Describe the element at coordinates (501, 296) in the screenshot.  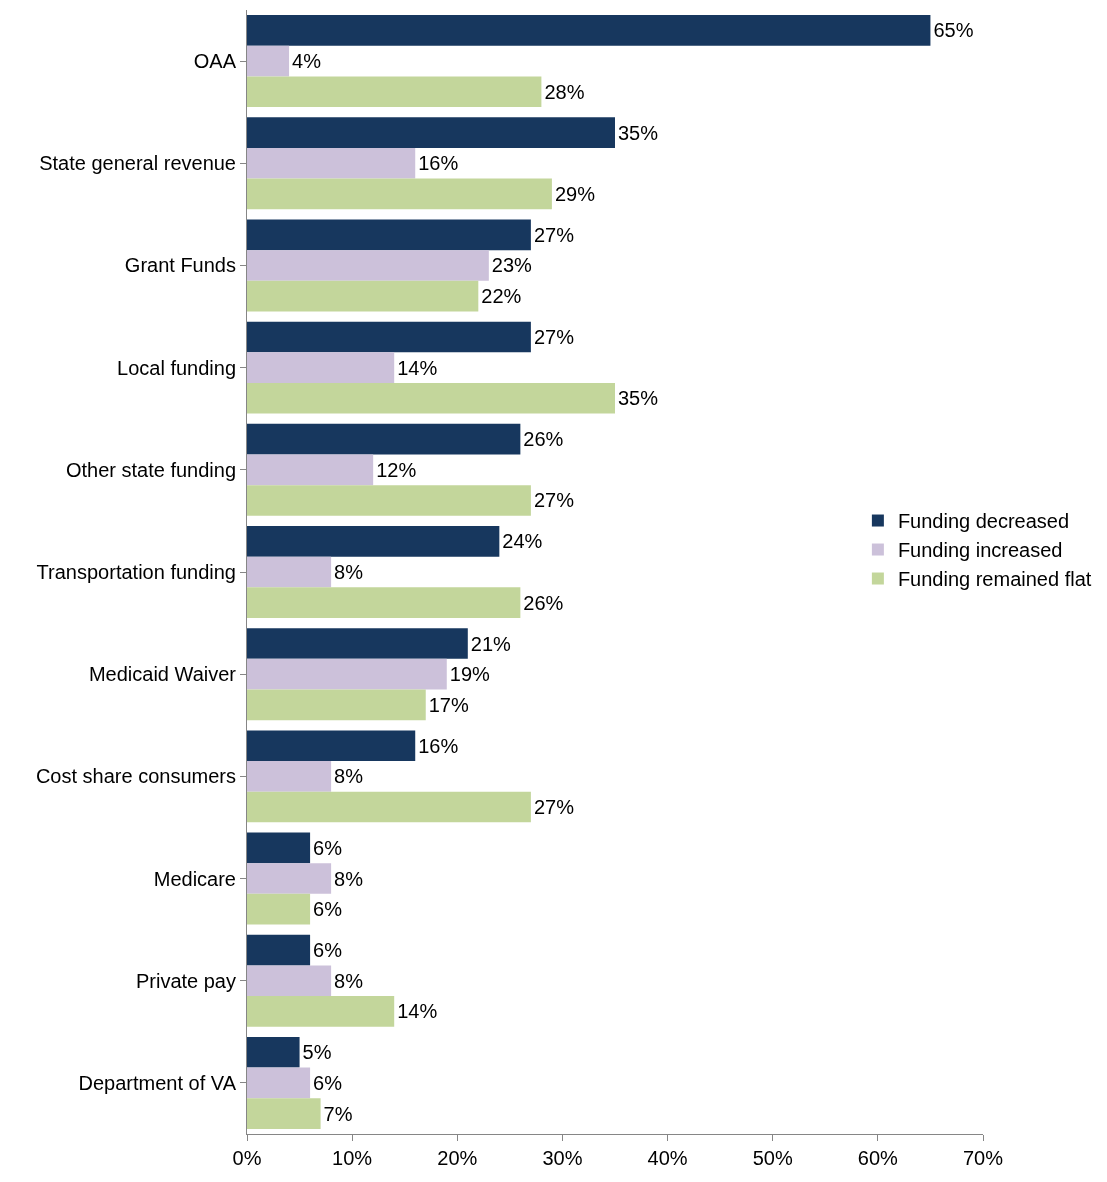
I see `data-label: 22%` at that location.